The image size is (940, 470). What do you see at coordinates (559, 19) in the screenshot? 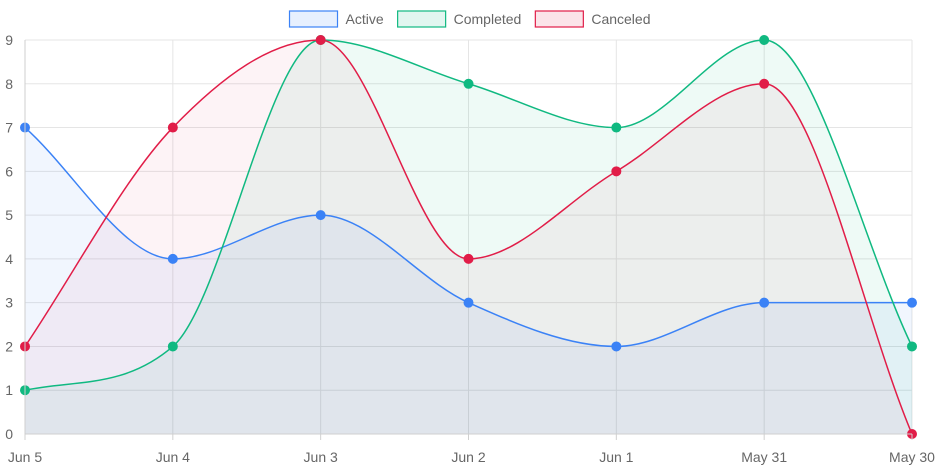
I see `legend-swatch-canceled` at bounding box center [559, 19].